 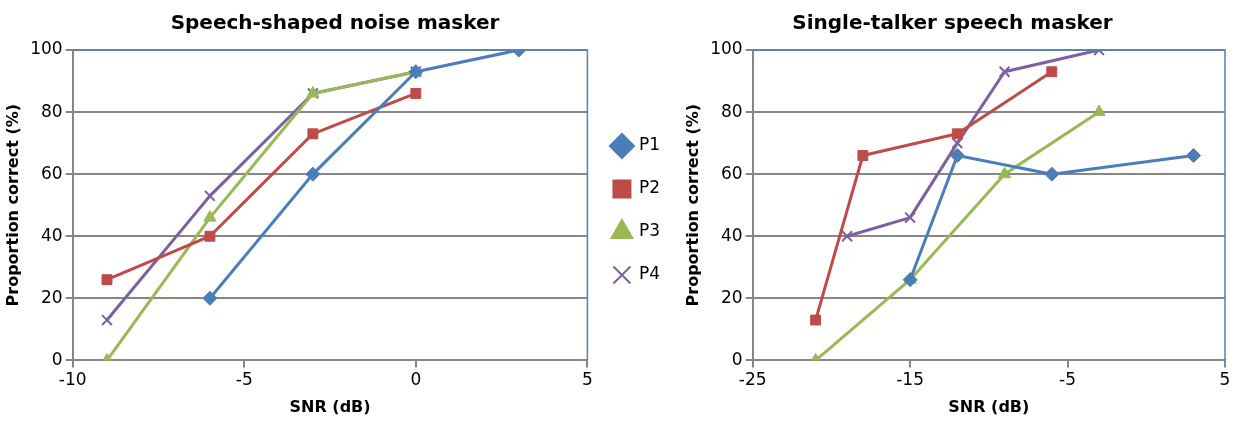 I want to click on x-tick-label: -10, so click(x=72, y=379).